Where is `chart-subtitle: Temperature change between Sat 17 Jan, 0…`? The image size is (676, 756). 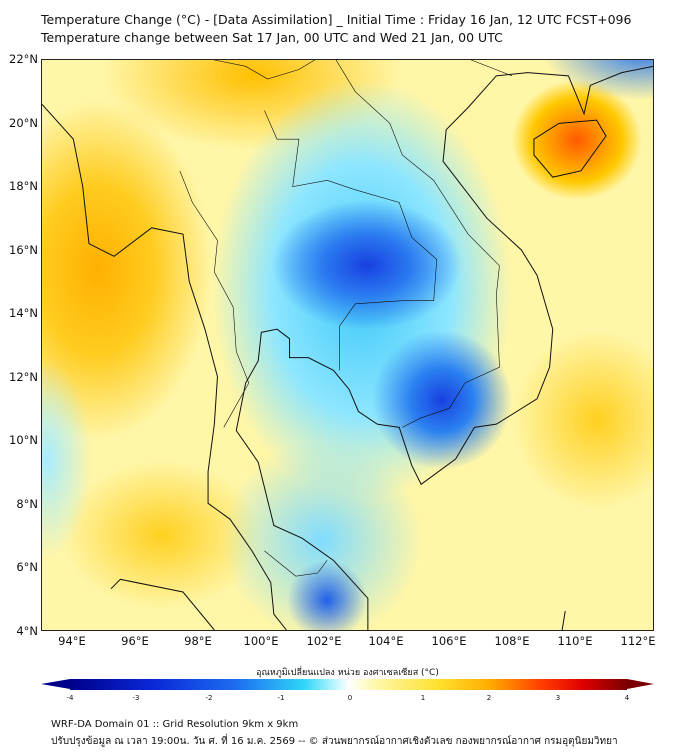
chart-subtitle: Temperature change between Sat 17 Jan, 0… is located at coordinates (272, 37).